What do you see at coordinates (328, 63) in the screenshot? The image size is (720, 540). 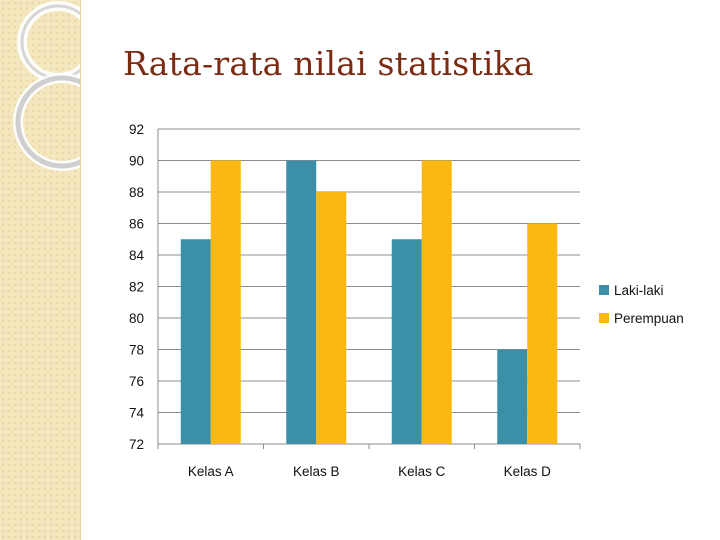 I see `slide-title: Rata-rata nilai statistika` at bounding box center [328, 63].